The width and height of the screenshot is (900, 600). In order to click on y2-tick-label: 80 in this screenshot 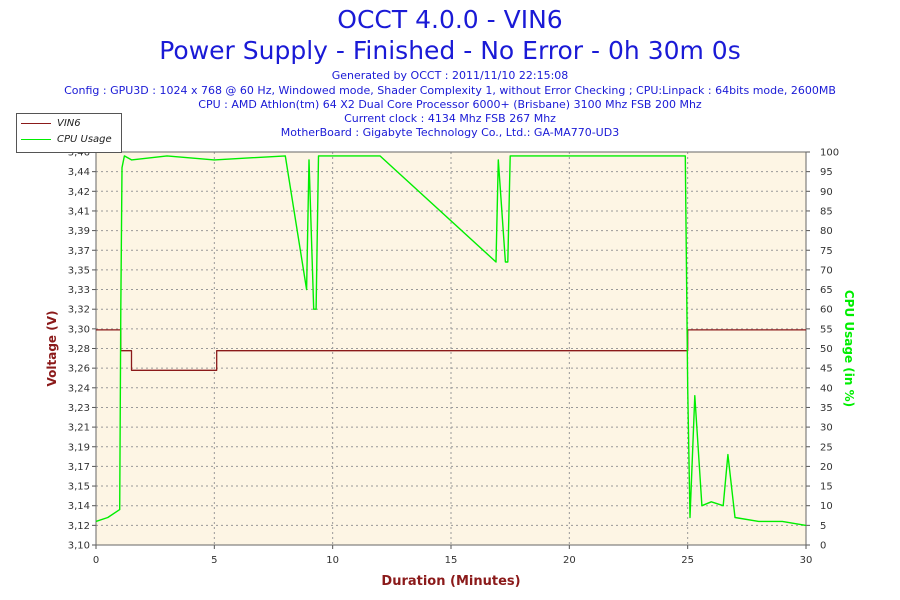, I will do `click(826, 231)`.